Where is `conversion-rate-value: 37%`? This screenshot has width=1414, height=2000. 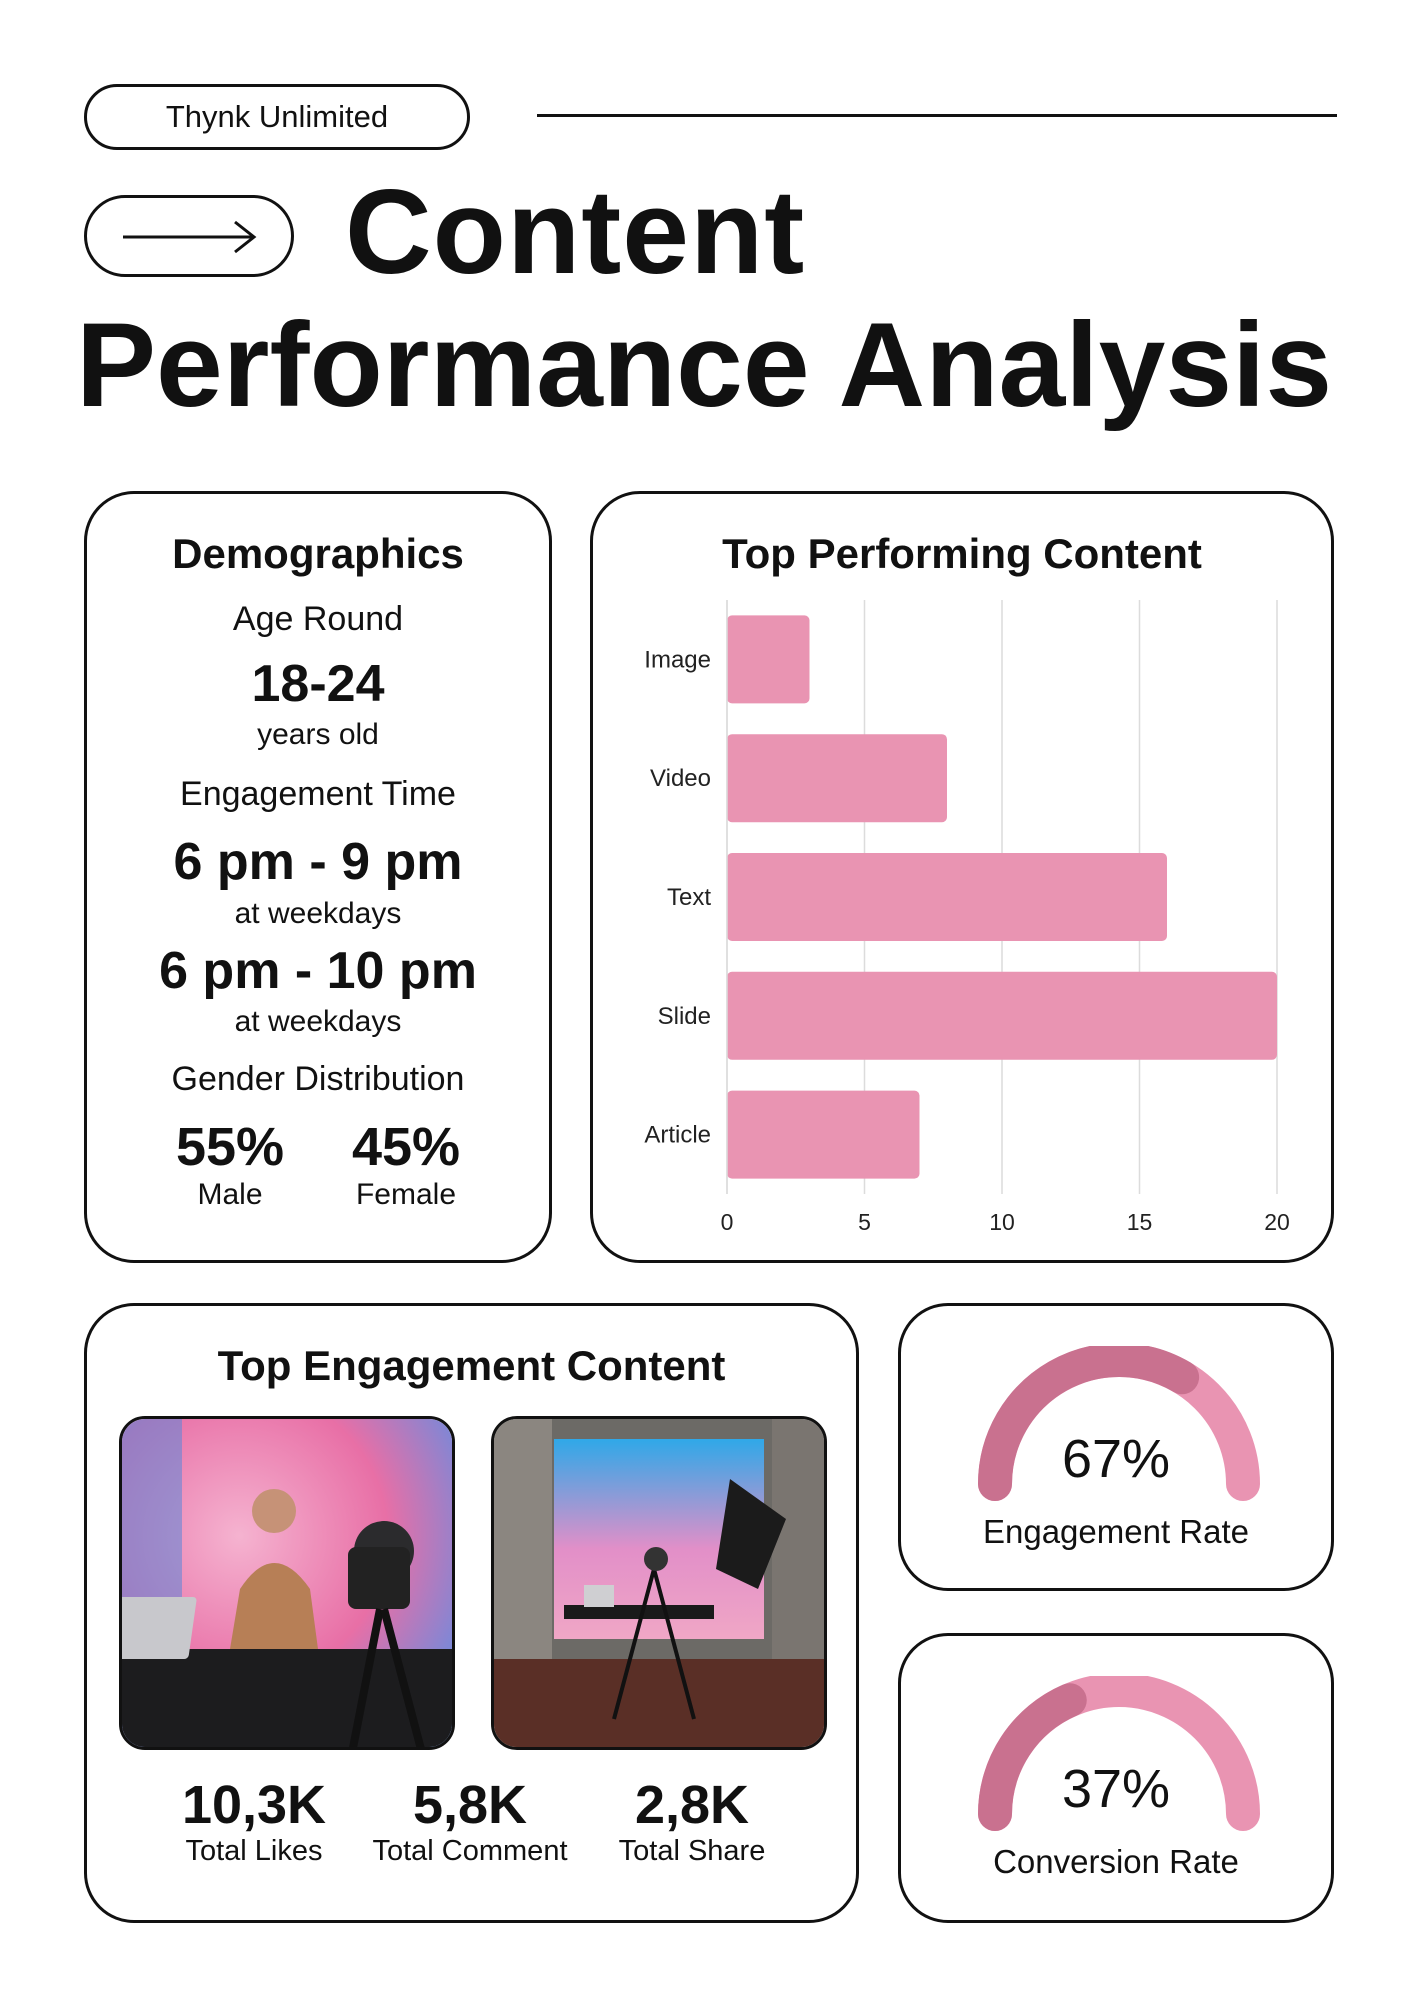
conversion-rate-value: 37% is located at coordinates (1116, 1789).